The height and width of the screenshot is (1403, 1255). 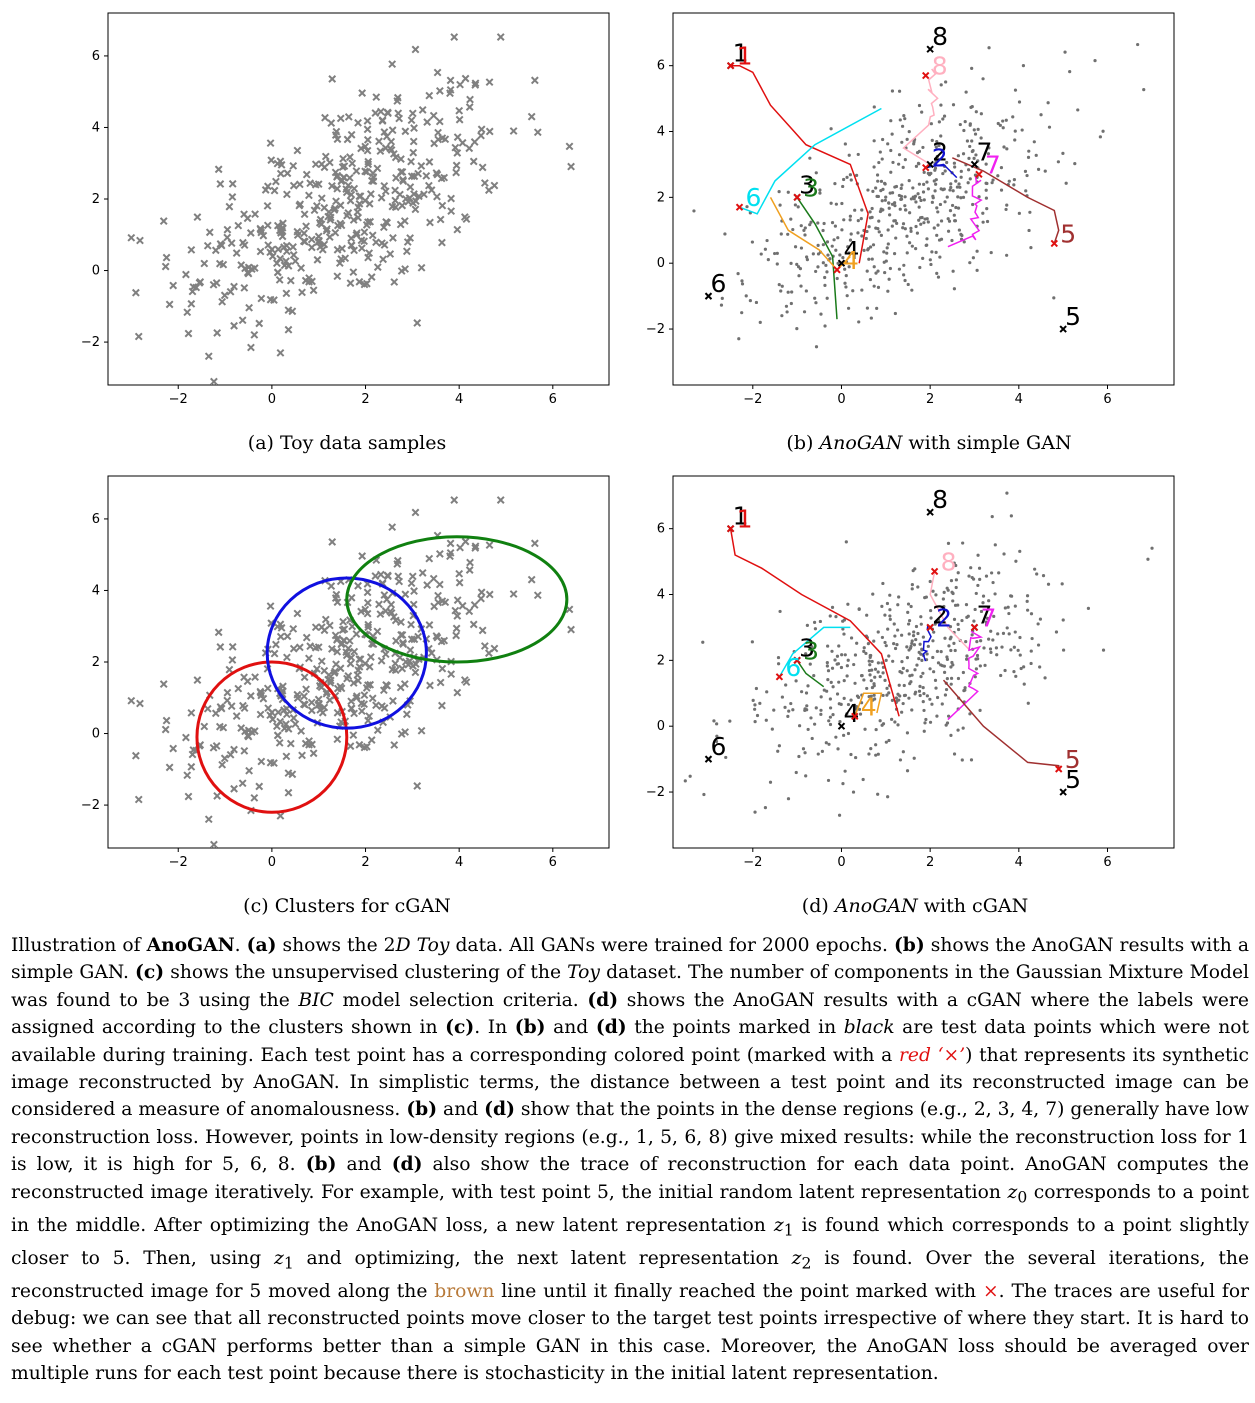 I want to click on y-tick-label: 2, so click(x=96, y=662).